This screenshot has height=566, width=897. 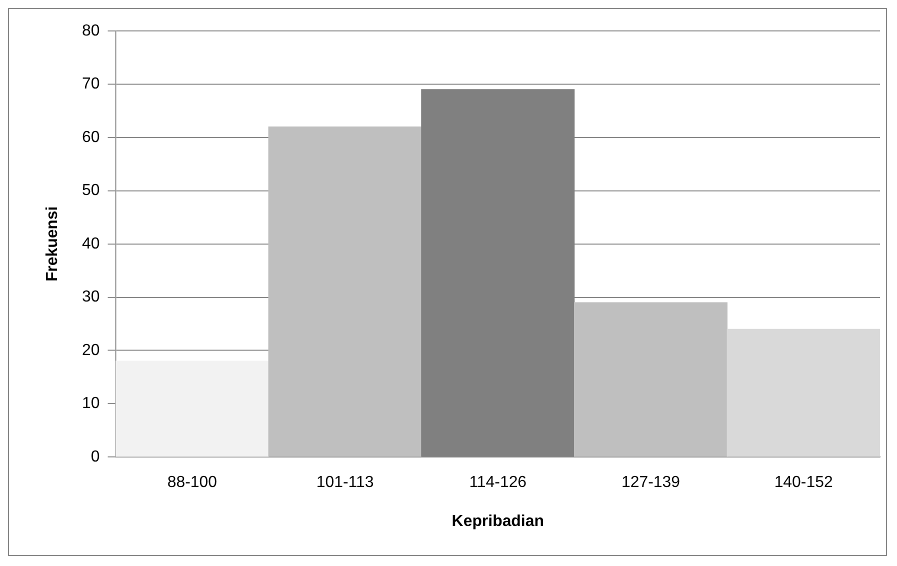 I want to click on y-tick-label: 80, so click(x=91, y=31).